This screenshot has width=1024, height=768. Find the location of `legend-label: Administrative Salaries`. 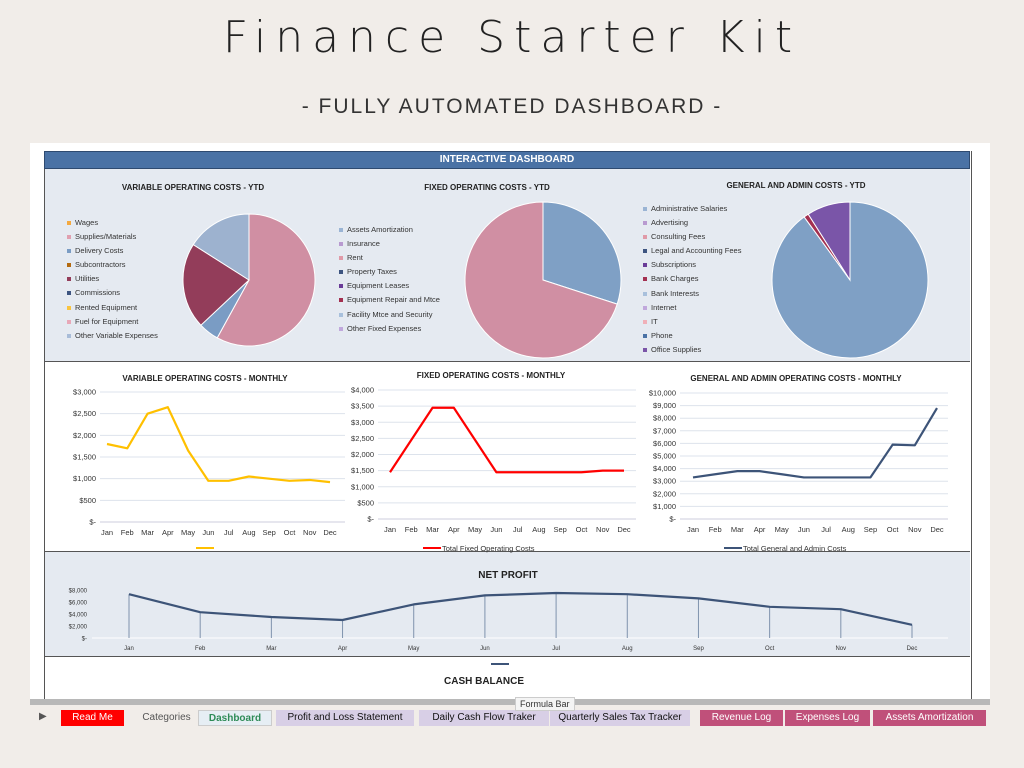

legend-label: Administrative Salaries is located at coordinates (689, 208).